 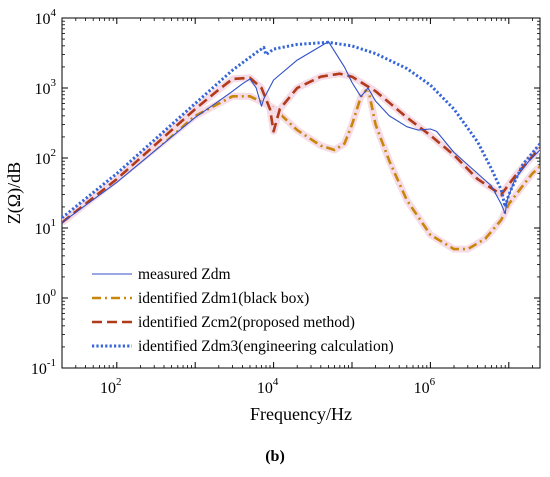 What do you see at coordinates (266, 346) in the screenshot?
I see `legend-label-3: identified Zdm3(engineering calculation)` at bounding box center [266, 346].